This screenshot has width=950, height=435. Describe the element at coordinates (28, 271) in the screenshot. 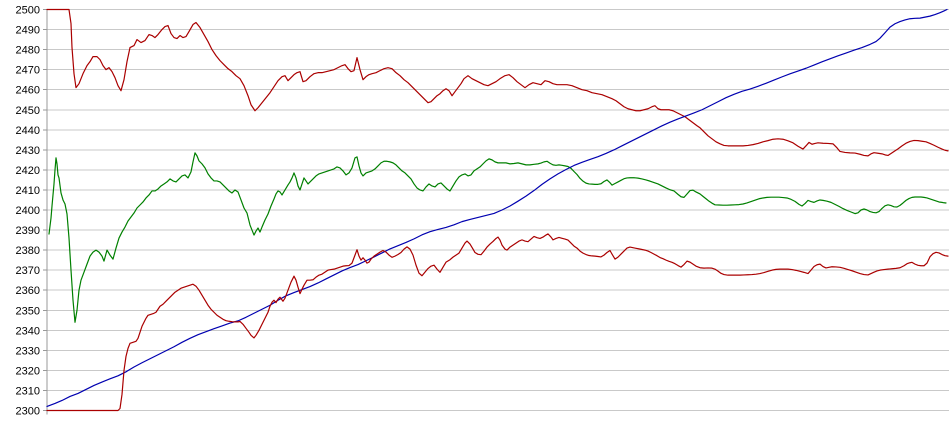

I see `y-axis-tick-label: 2370` at that location.